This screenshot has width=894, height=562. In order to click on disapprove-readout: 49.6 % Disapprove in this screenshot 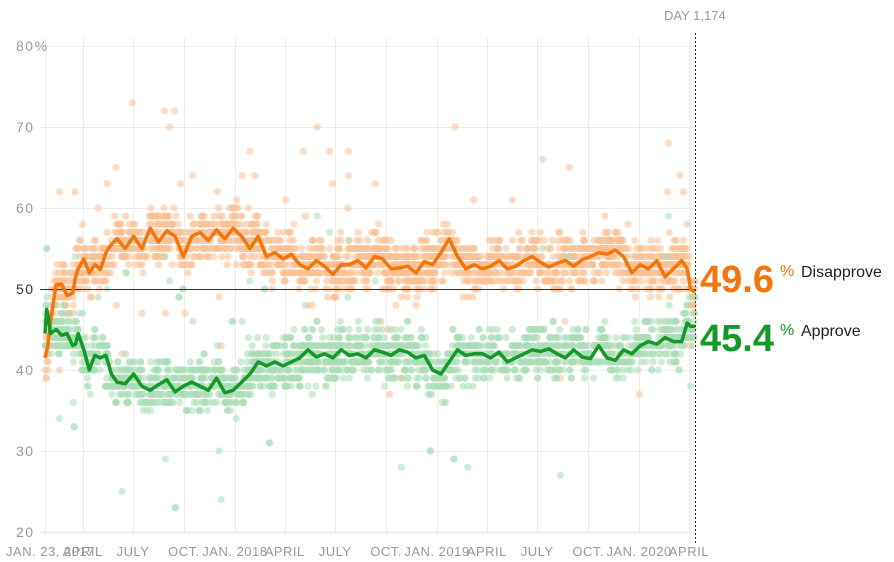, I will do `click(791, 280)`.